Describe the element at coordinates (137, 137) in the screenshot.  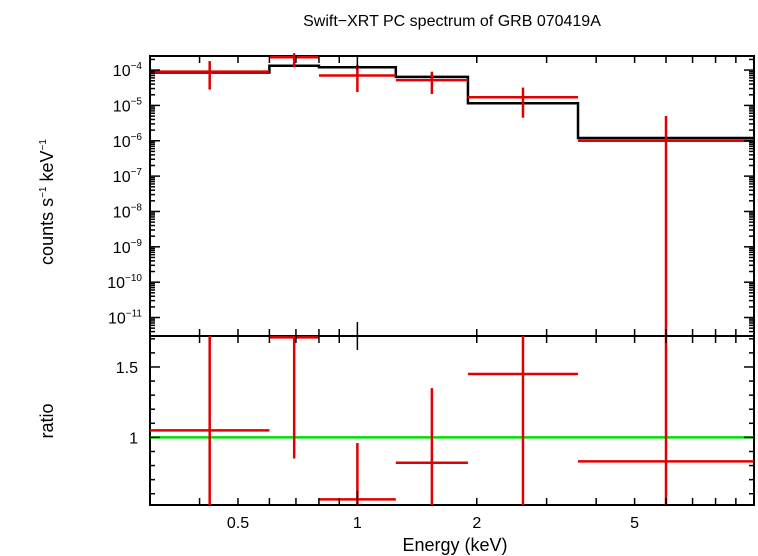
I see `tick-exponent: −6` at that location.